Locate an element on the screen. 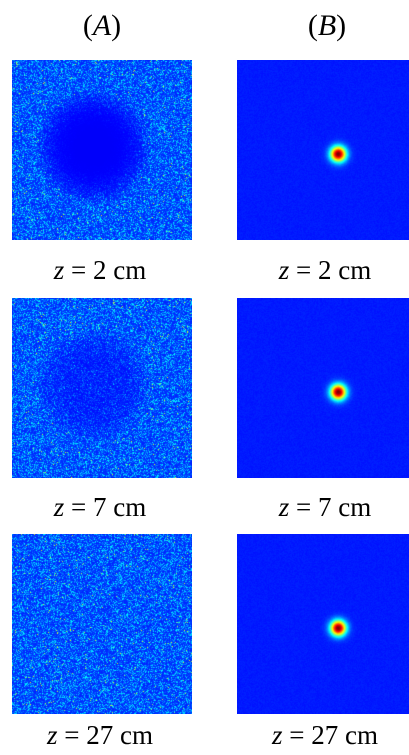 The width and height of the screenshot is (409, 755). focus-panel-z27 is located at coordinates (323, 624).